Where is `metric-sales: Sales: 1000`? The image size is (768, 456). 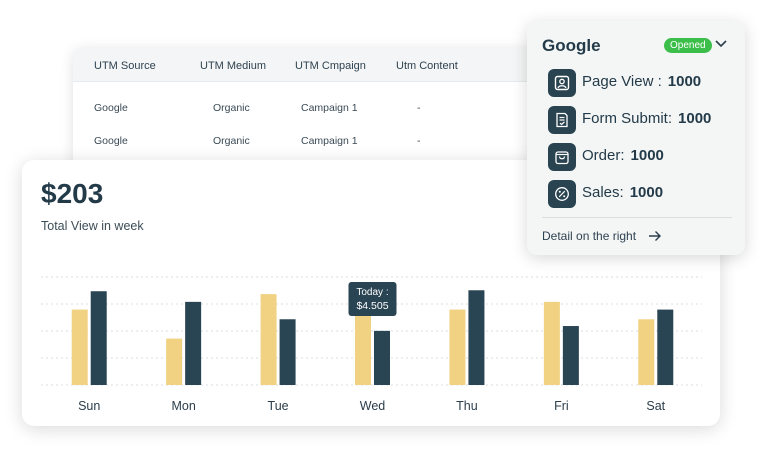 metric-sales: Sales: 1000 is located at coordinates (643, 194).